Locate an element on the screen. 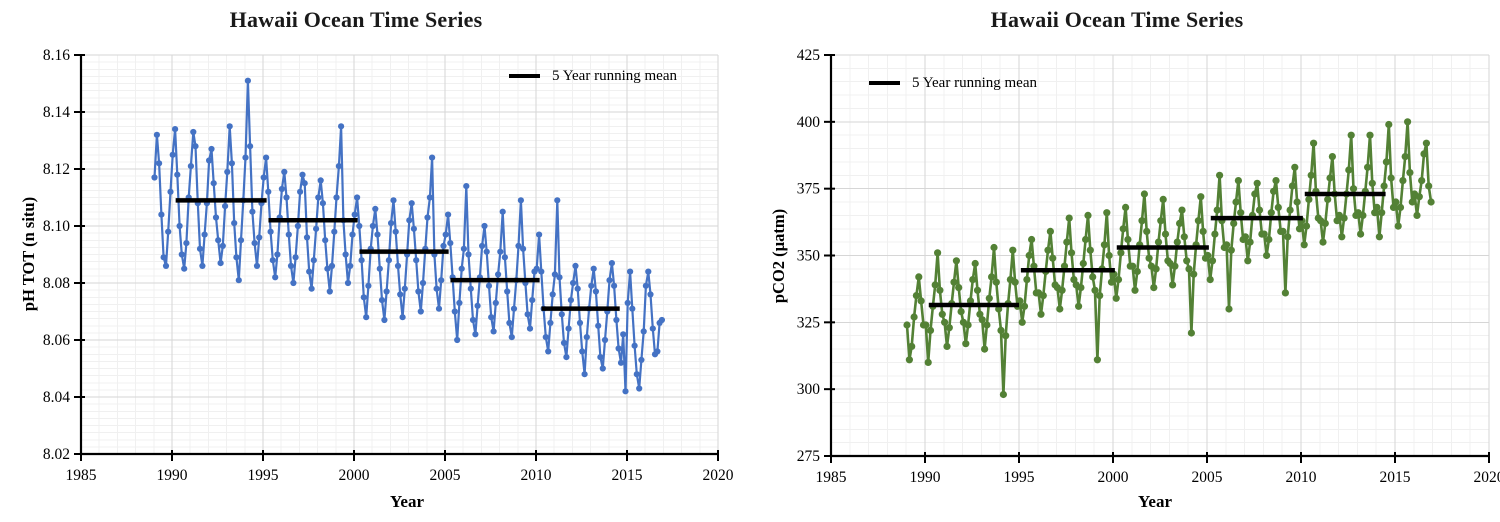 The height and width of the screenshot is (522, 1500). pco2-legend: 5 Year running mean is located at coordinates (953, 83).